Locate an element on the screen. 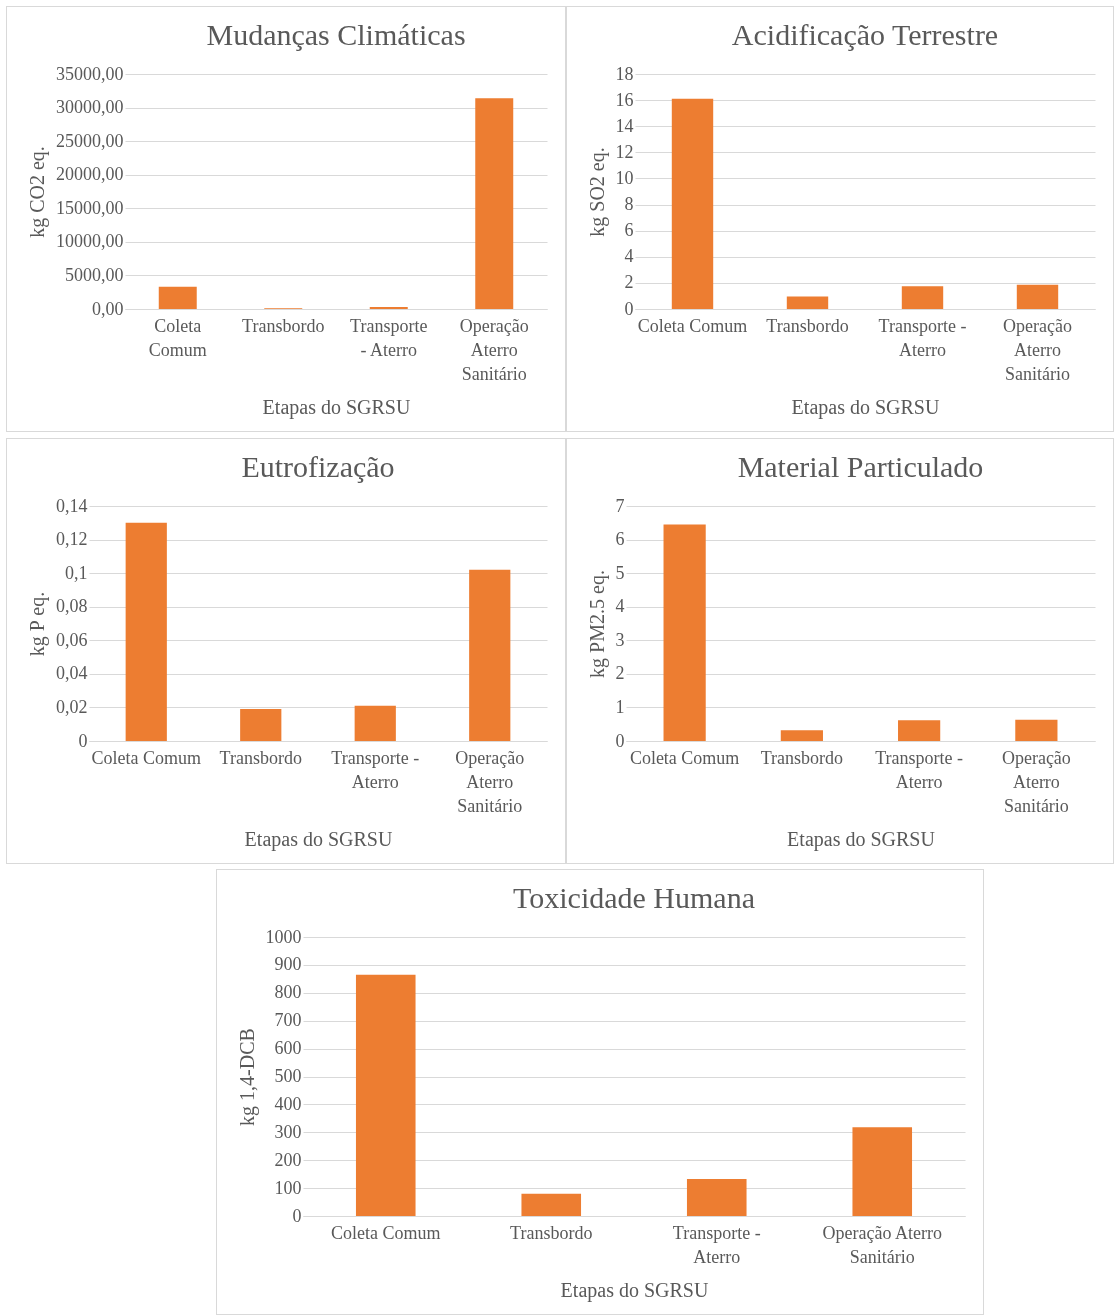  y-tick-label: 0,04 is located at coordinates (72, 673).